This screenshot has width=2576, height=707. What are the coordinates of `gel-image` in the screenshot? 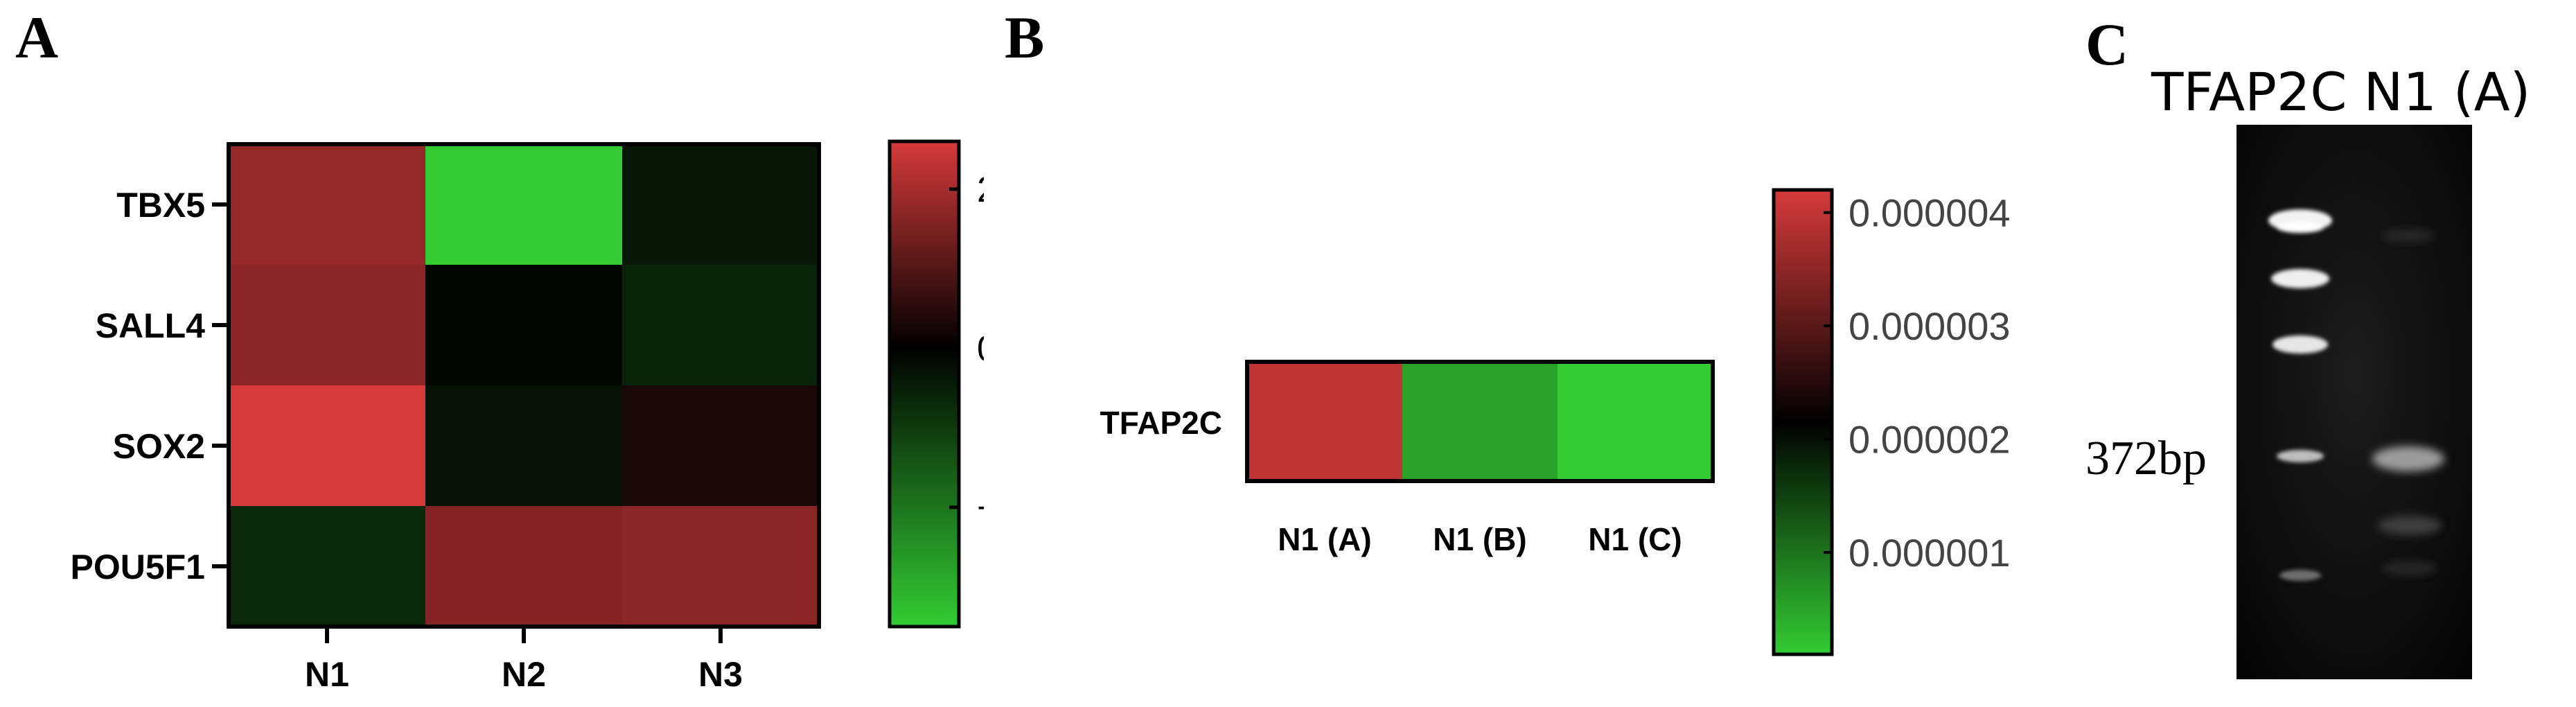 It's located at (2354, 402).